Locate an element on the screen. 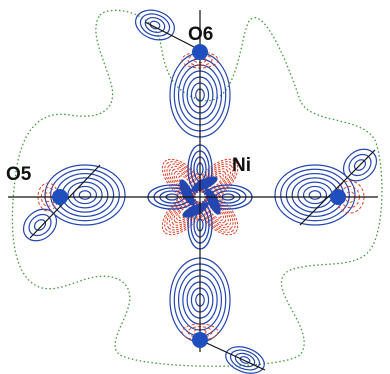 The height and width of the screenshot is (374, 390). atom-o5 is located at coordinates (60, 197).